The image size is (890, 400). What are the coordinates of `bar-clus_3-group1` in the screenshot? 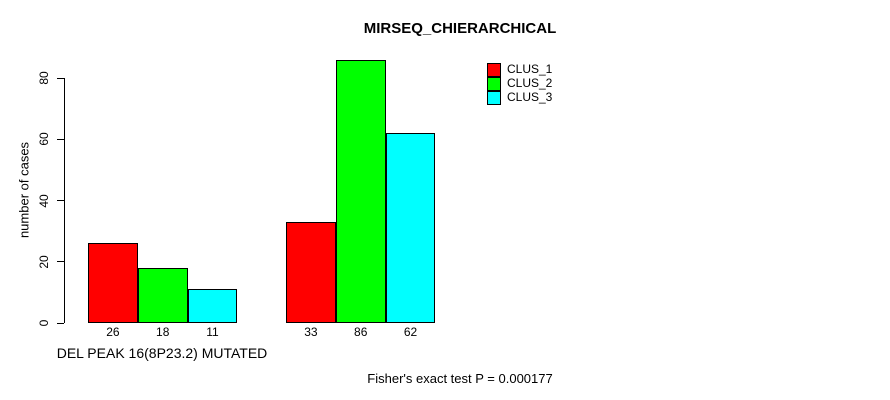 It's located at (212, 306).